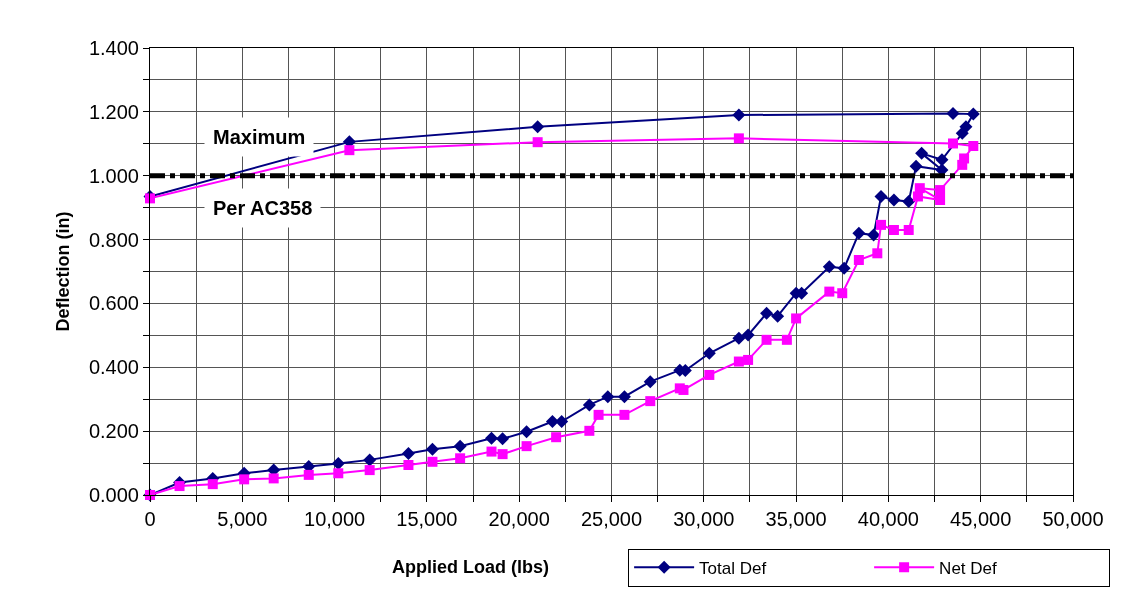  I want to click on x-tick-label: 5,000, so click(242, 519).